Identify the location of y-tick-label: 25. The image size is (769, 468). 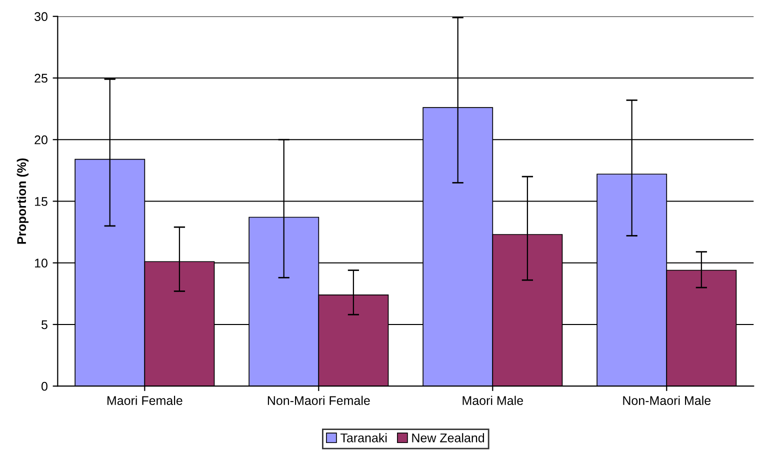
(41, 78).